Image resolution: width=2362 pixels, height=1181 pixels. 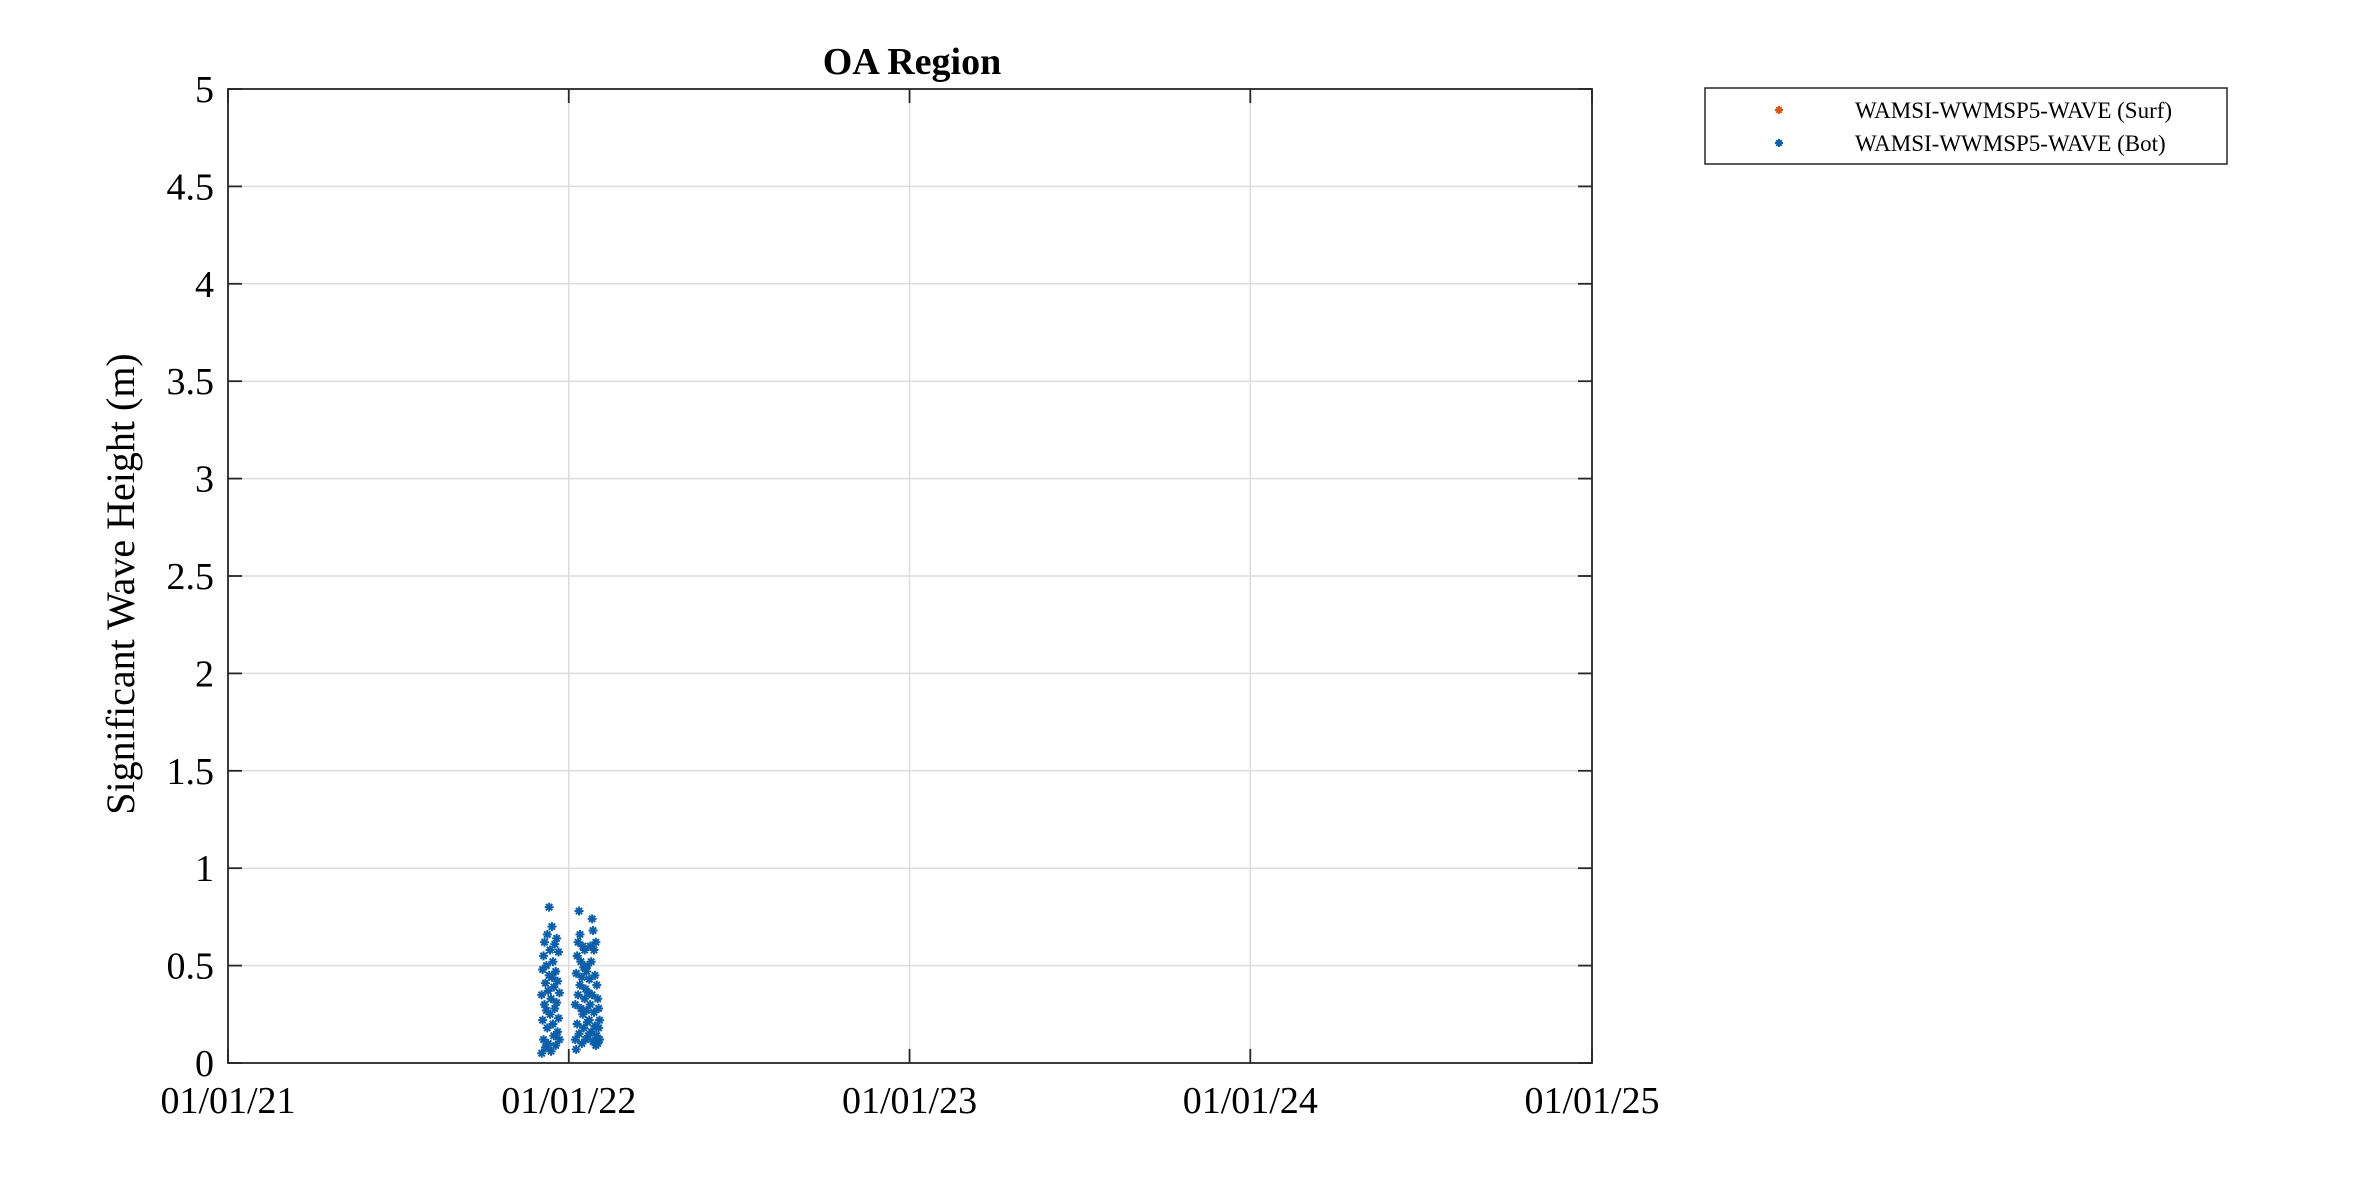 What do you see at coordinates (204, 869) in the screenshot?
I see `y-tick-label: 1` at bounding box center [204, 869].